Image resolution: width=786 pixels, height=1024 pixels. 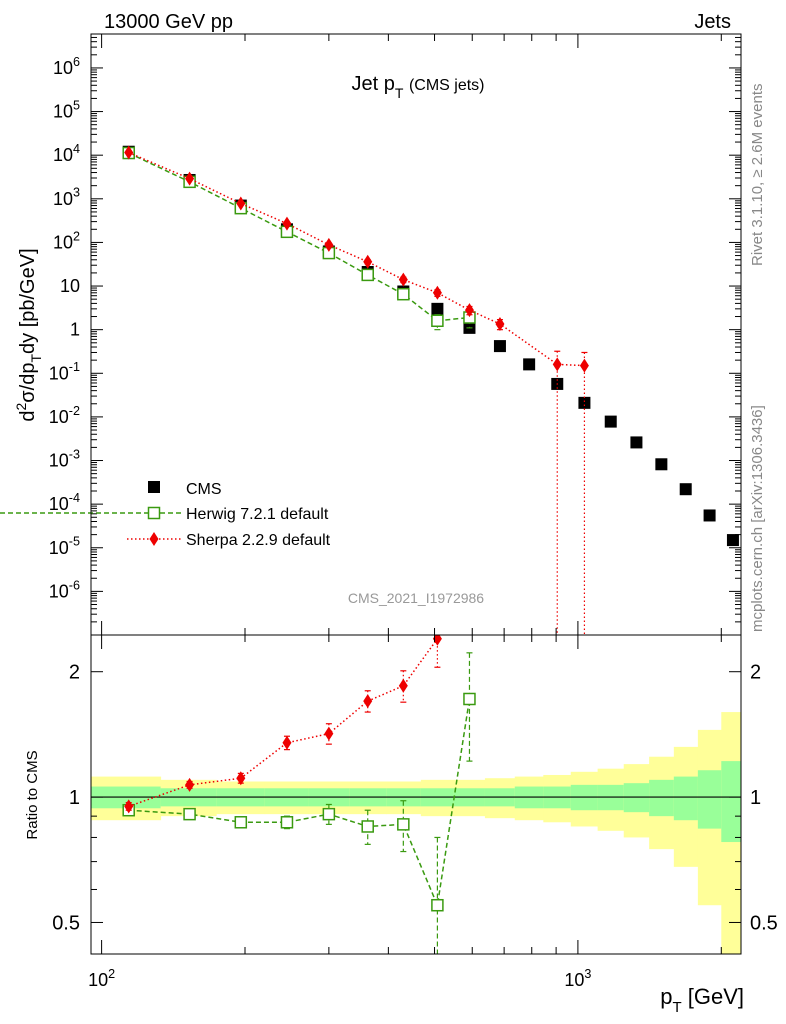 What do you see at coordinates (66, 153) in the screenshot?
I see `main-ytick-label: 10⁴` at bounding box center [66, 153].